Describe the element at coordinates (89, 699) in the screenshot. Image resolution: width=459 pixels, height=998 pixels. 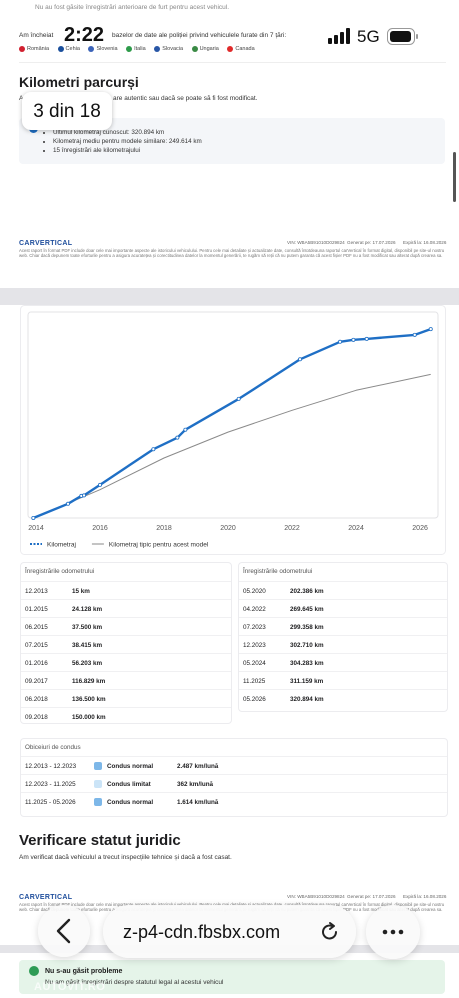
I see `mileage-cell: 136.500 km` at that location.